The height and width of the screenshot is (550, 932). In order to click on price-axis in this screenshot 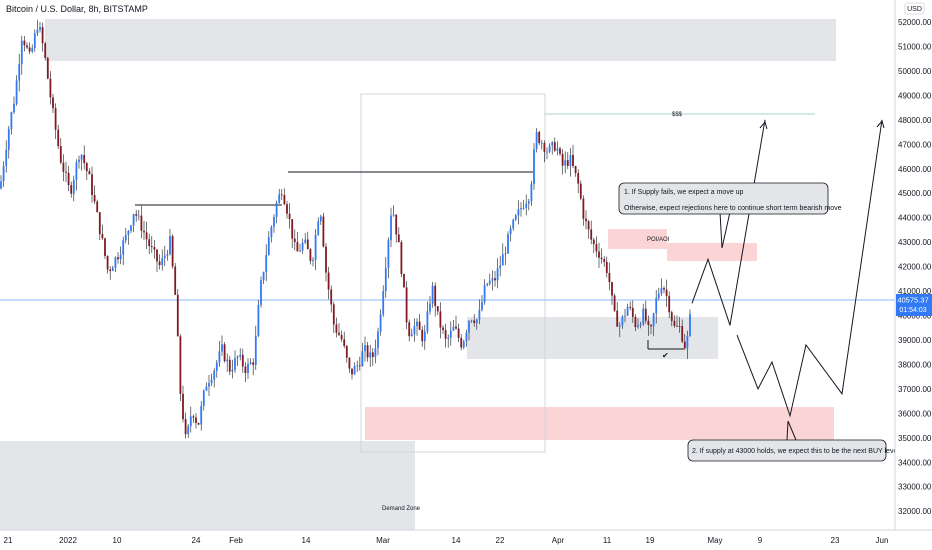, I will do `click(913, 265)`.